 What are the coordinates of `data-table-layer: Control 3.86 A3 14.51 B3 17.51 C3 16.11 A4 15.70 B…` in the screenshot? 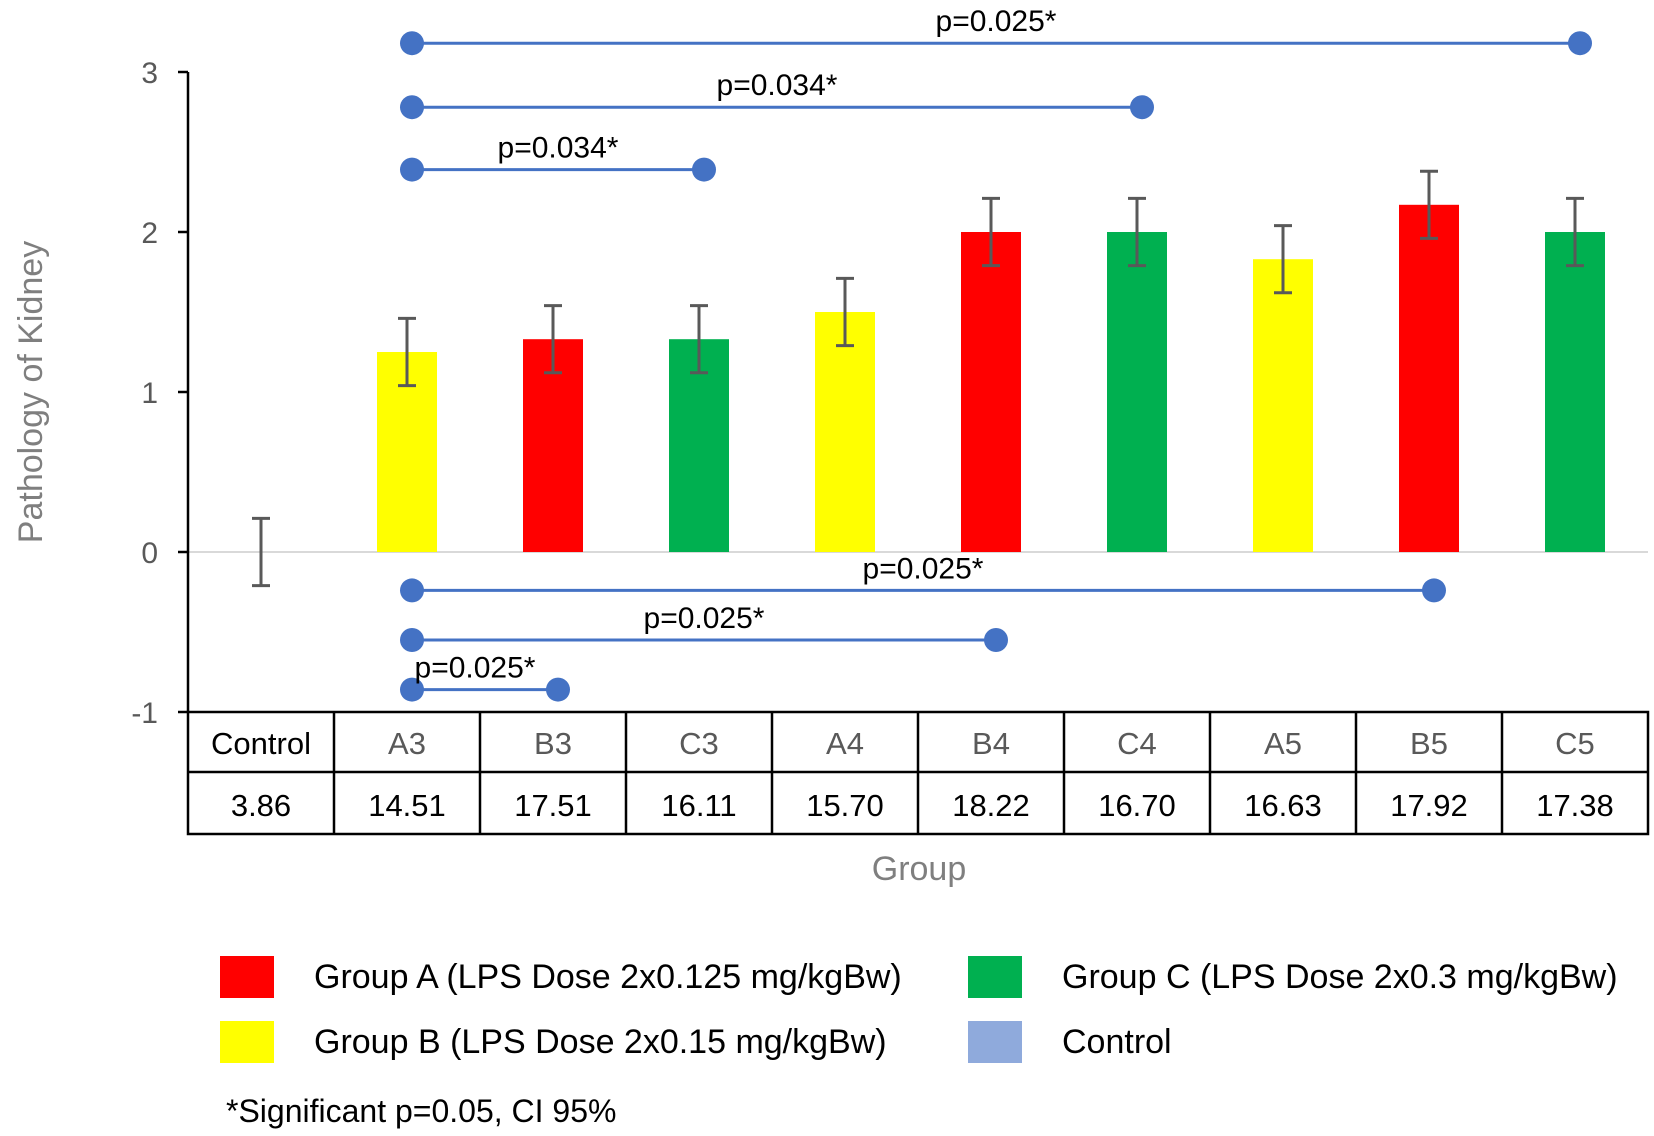 It's located at (918, 773).